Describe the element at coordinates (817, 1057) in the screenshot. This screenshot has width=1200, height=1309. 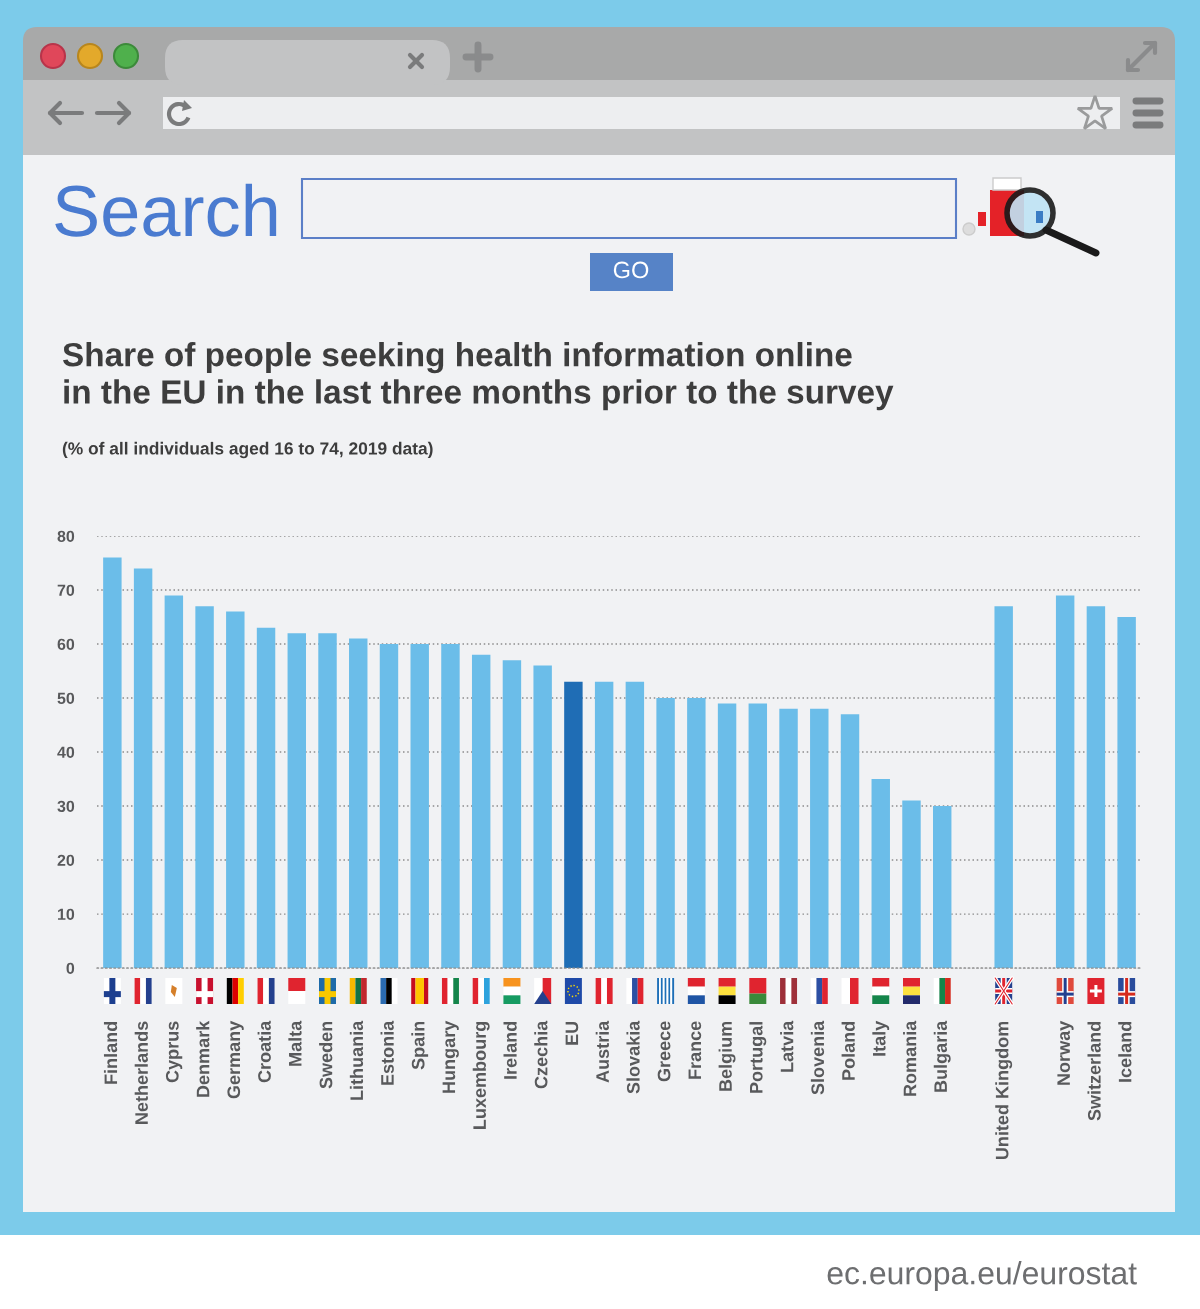
I see `x-tick-label: Slovenia` at that location.